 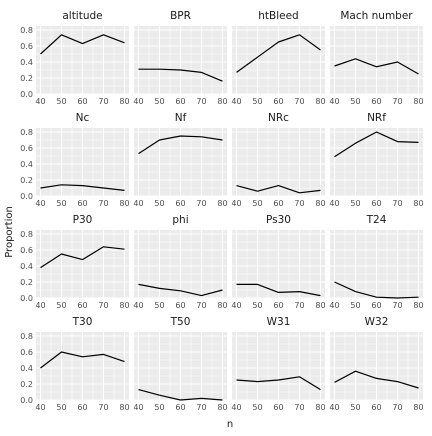 What do you see at coordinates (376, 118) in the screenshot?
I see `facet-title: NRf` at bounding box center [376, 118].